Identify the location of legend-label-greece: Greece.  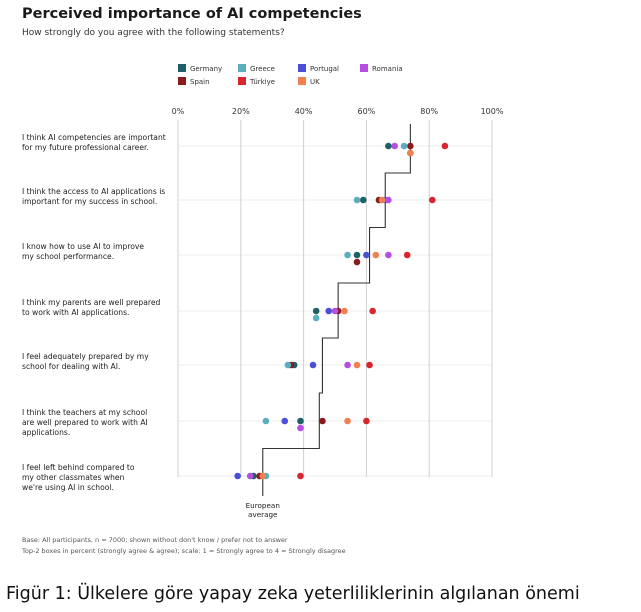
(262, 69).